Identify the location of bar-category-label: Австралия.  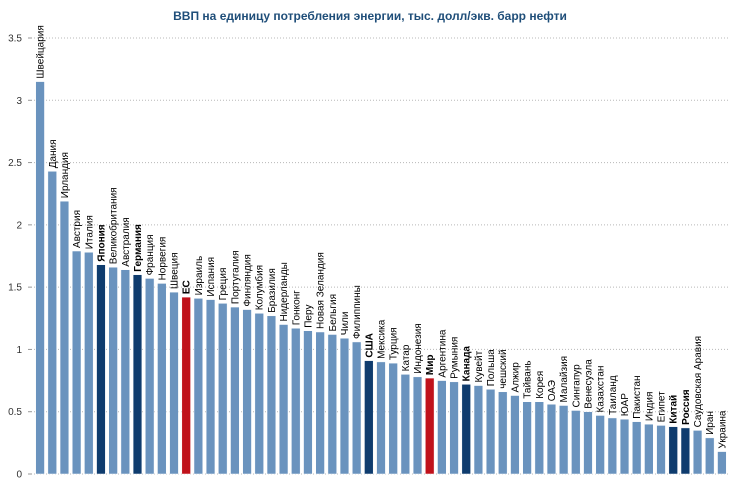
(126, 241).